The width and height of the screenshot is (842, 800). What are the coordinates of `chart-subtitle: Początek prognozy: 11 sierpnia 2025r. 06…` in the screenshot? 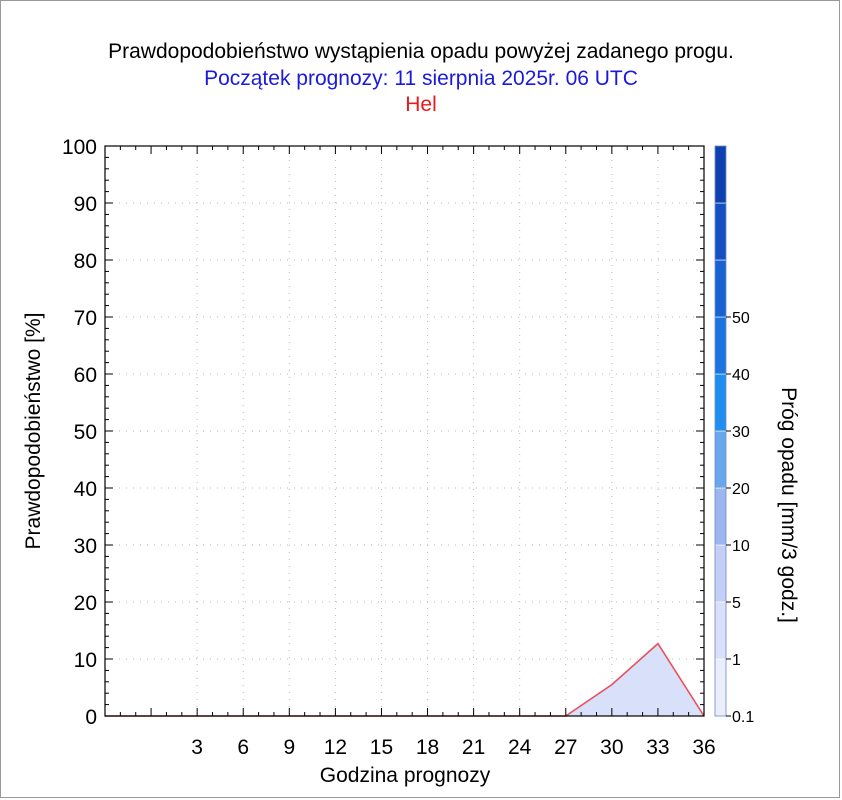 It's located at (421, 78).